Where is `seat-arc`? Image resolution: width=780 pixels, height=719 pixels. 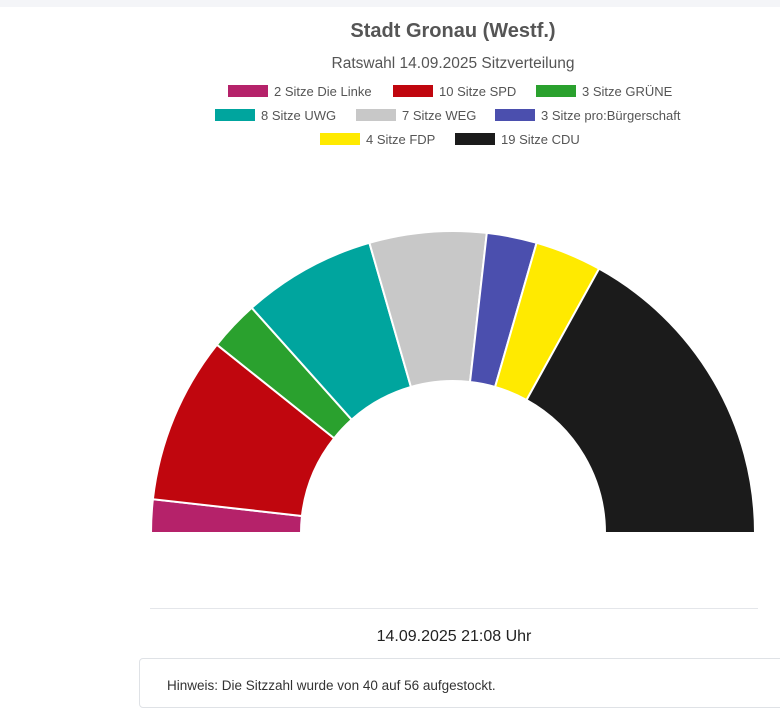 seat-arc is located at coordinates (641, 400).